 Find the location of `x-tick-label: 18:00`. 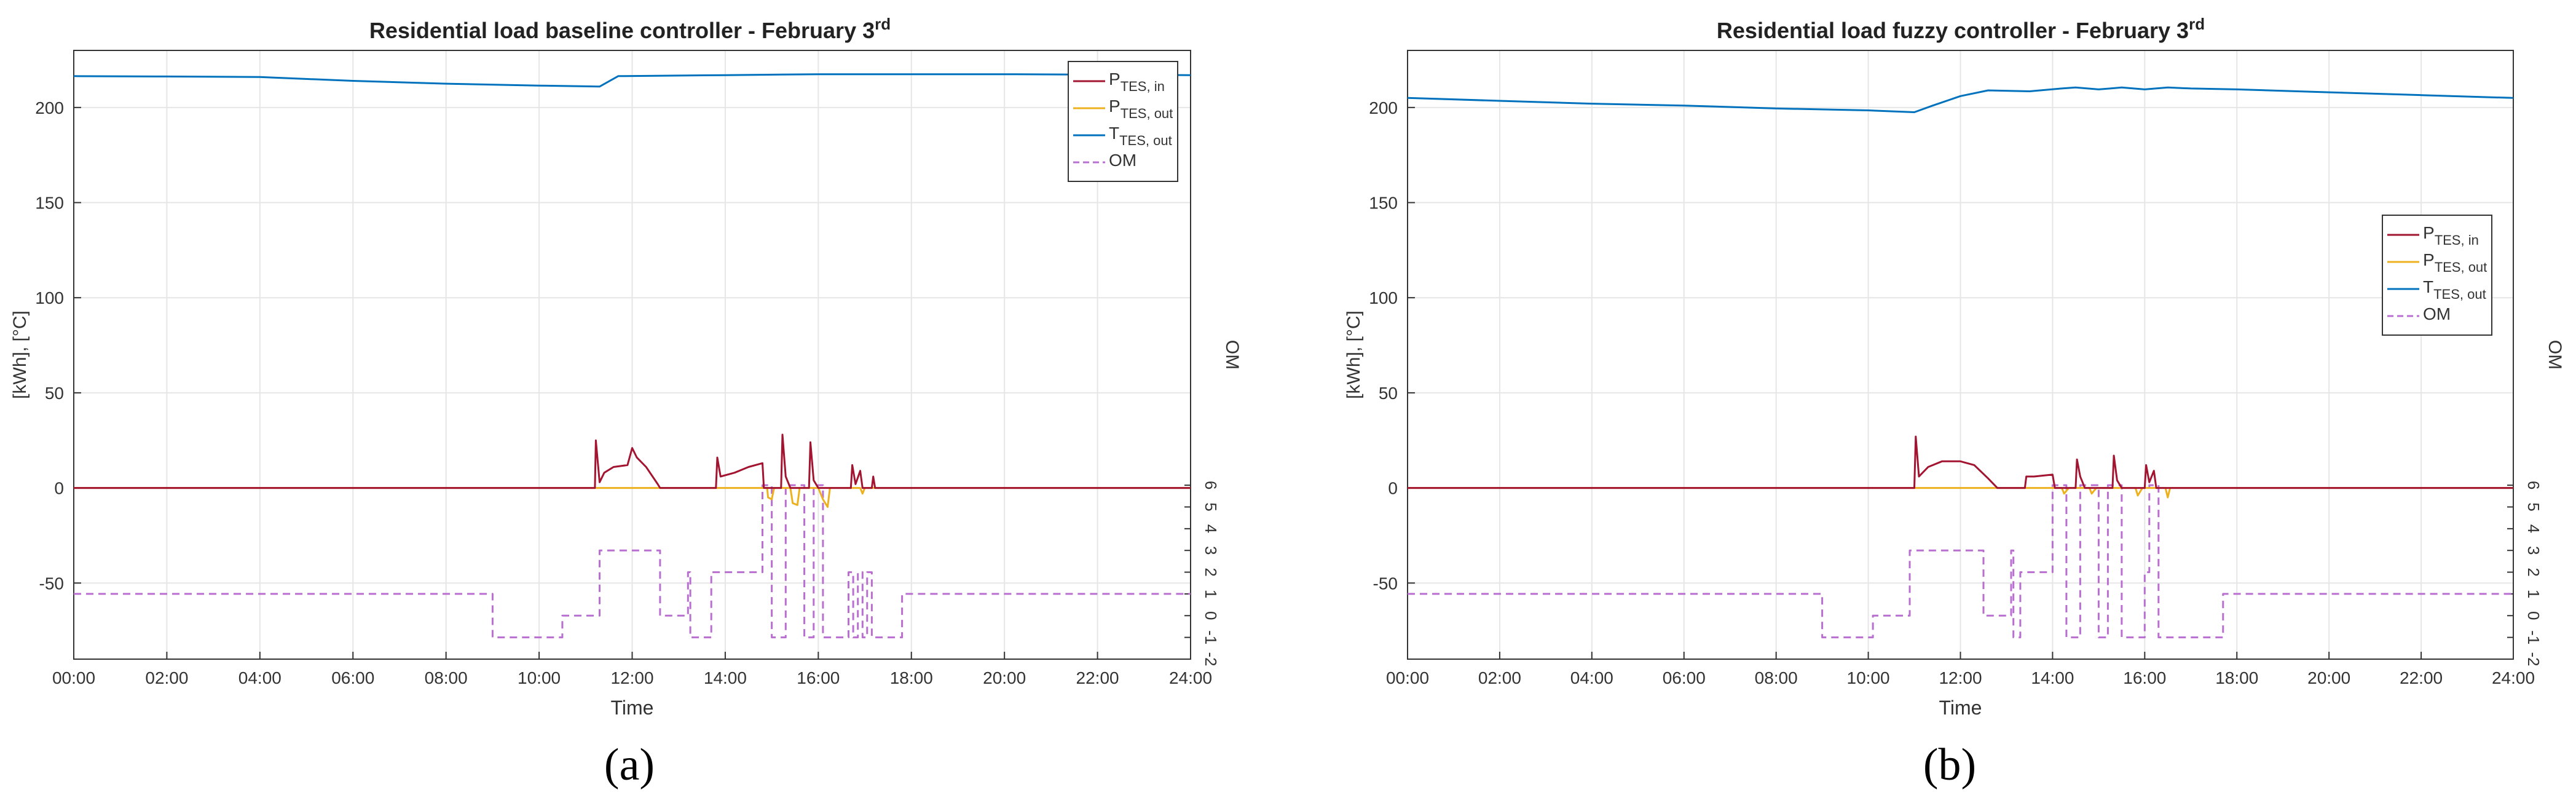

x-tick-label: 18:00 is located at coordinates (912, 677).